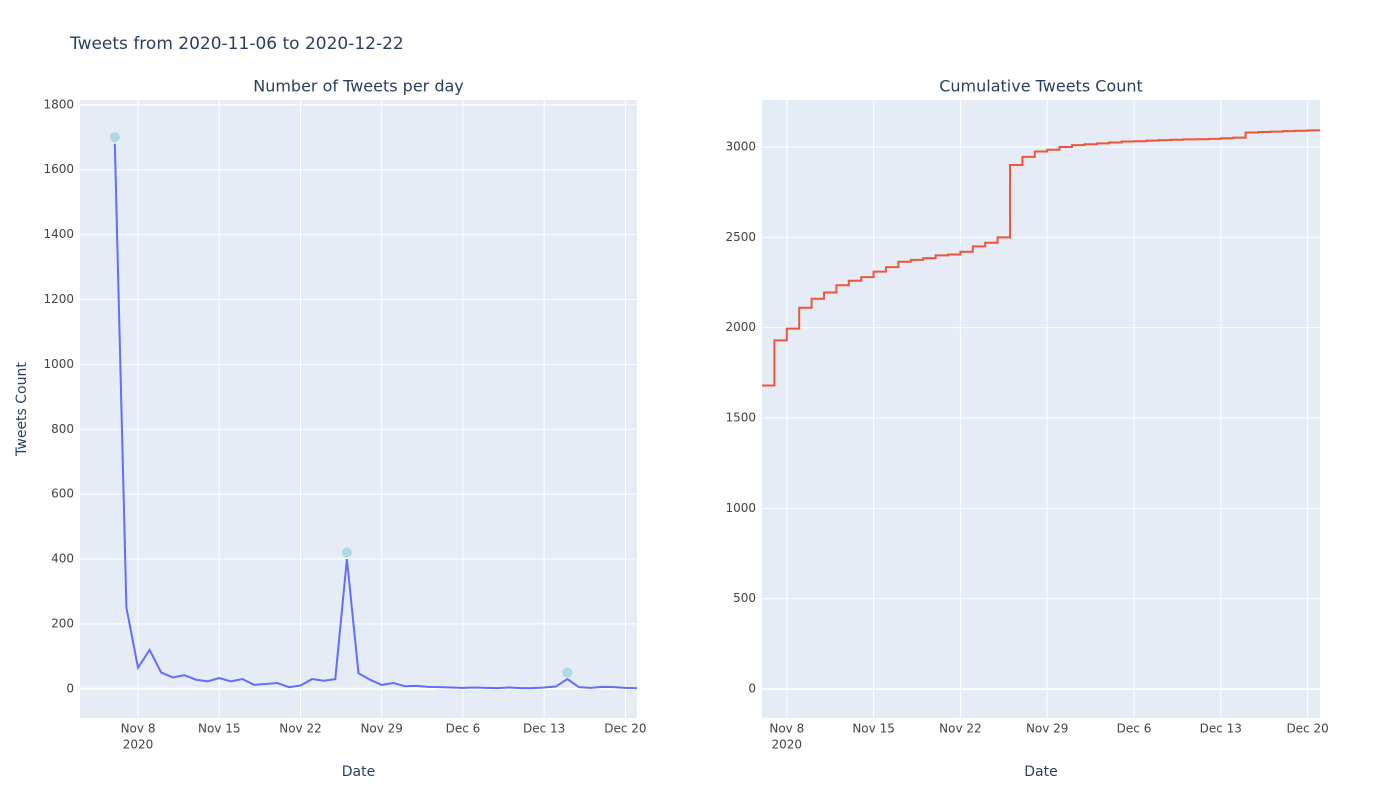 The width and height of the screenshot is (1400, 800). I want to click on y-tick-label: 500, so click(744, 598).